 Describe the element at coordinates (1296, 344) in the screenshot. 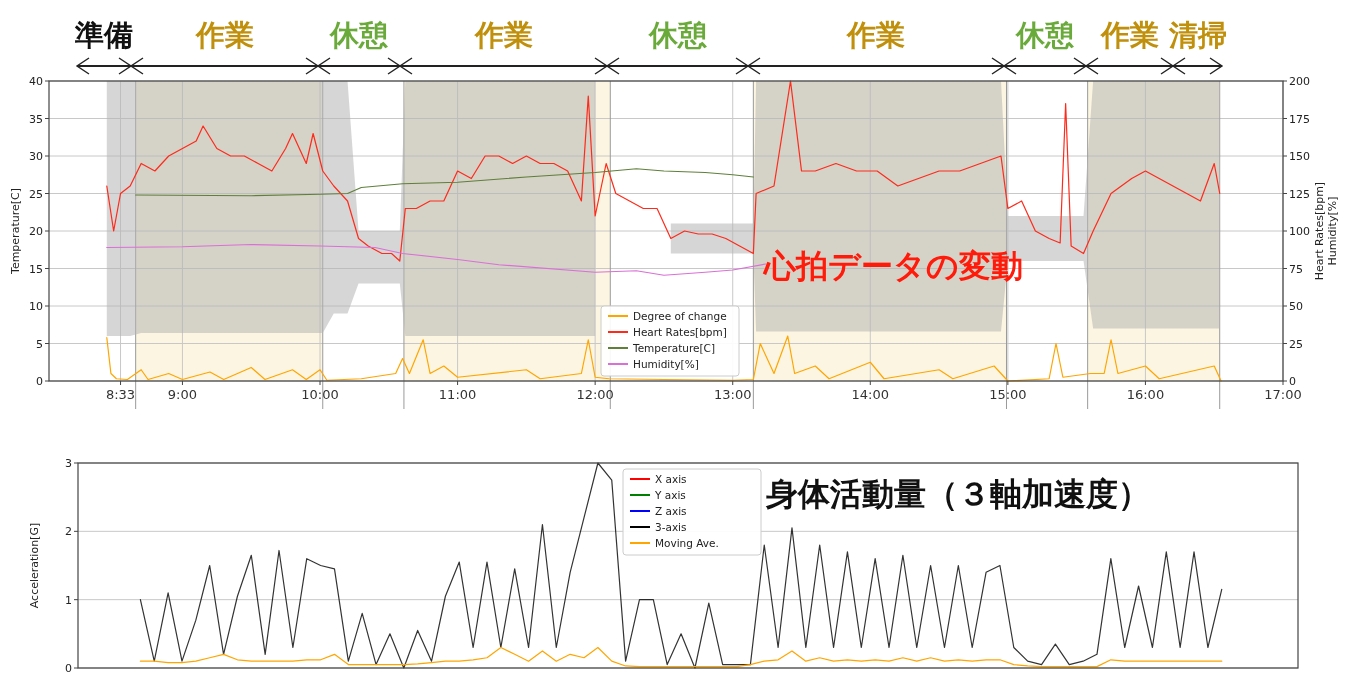

I see `y2-tick-label: 25` at that location.